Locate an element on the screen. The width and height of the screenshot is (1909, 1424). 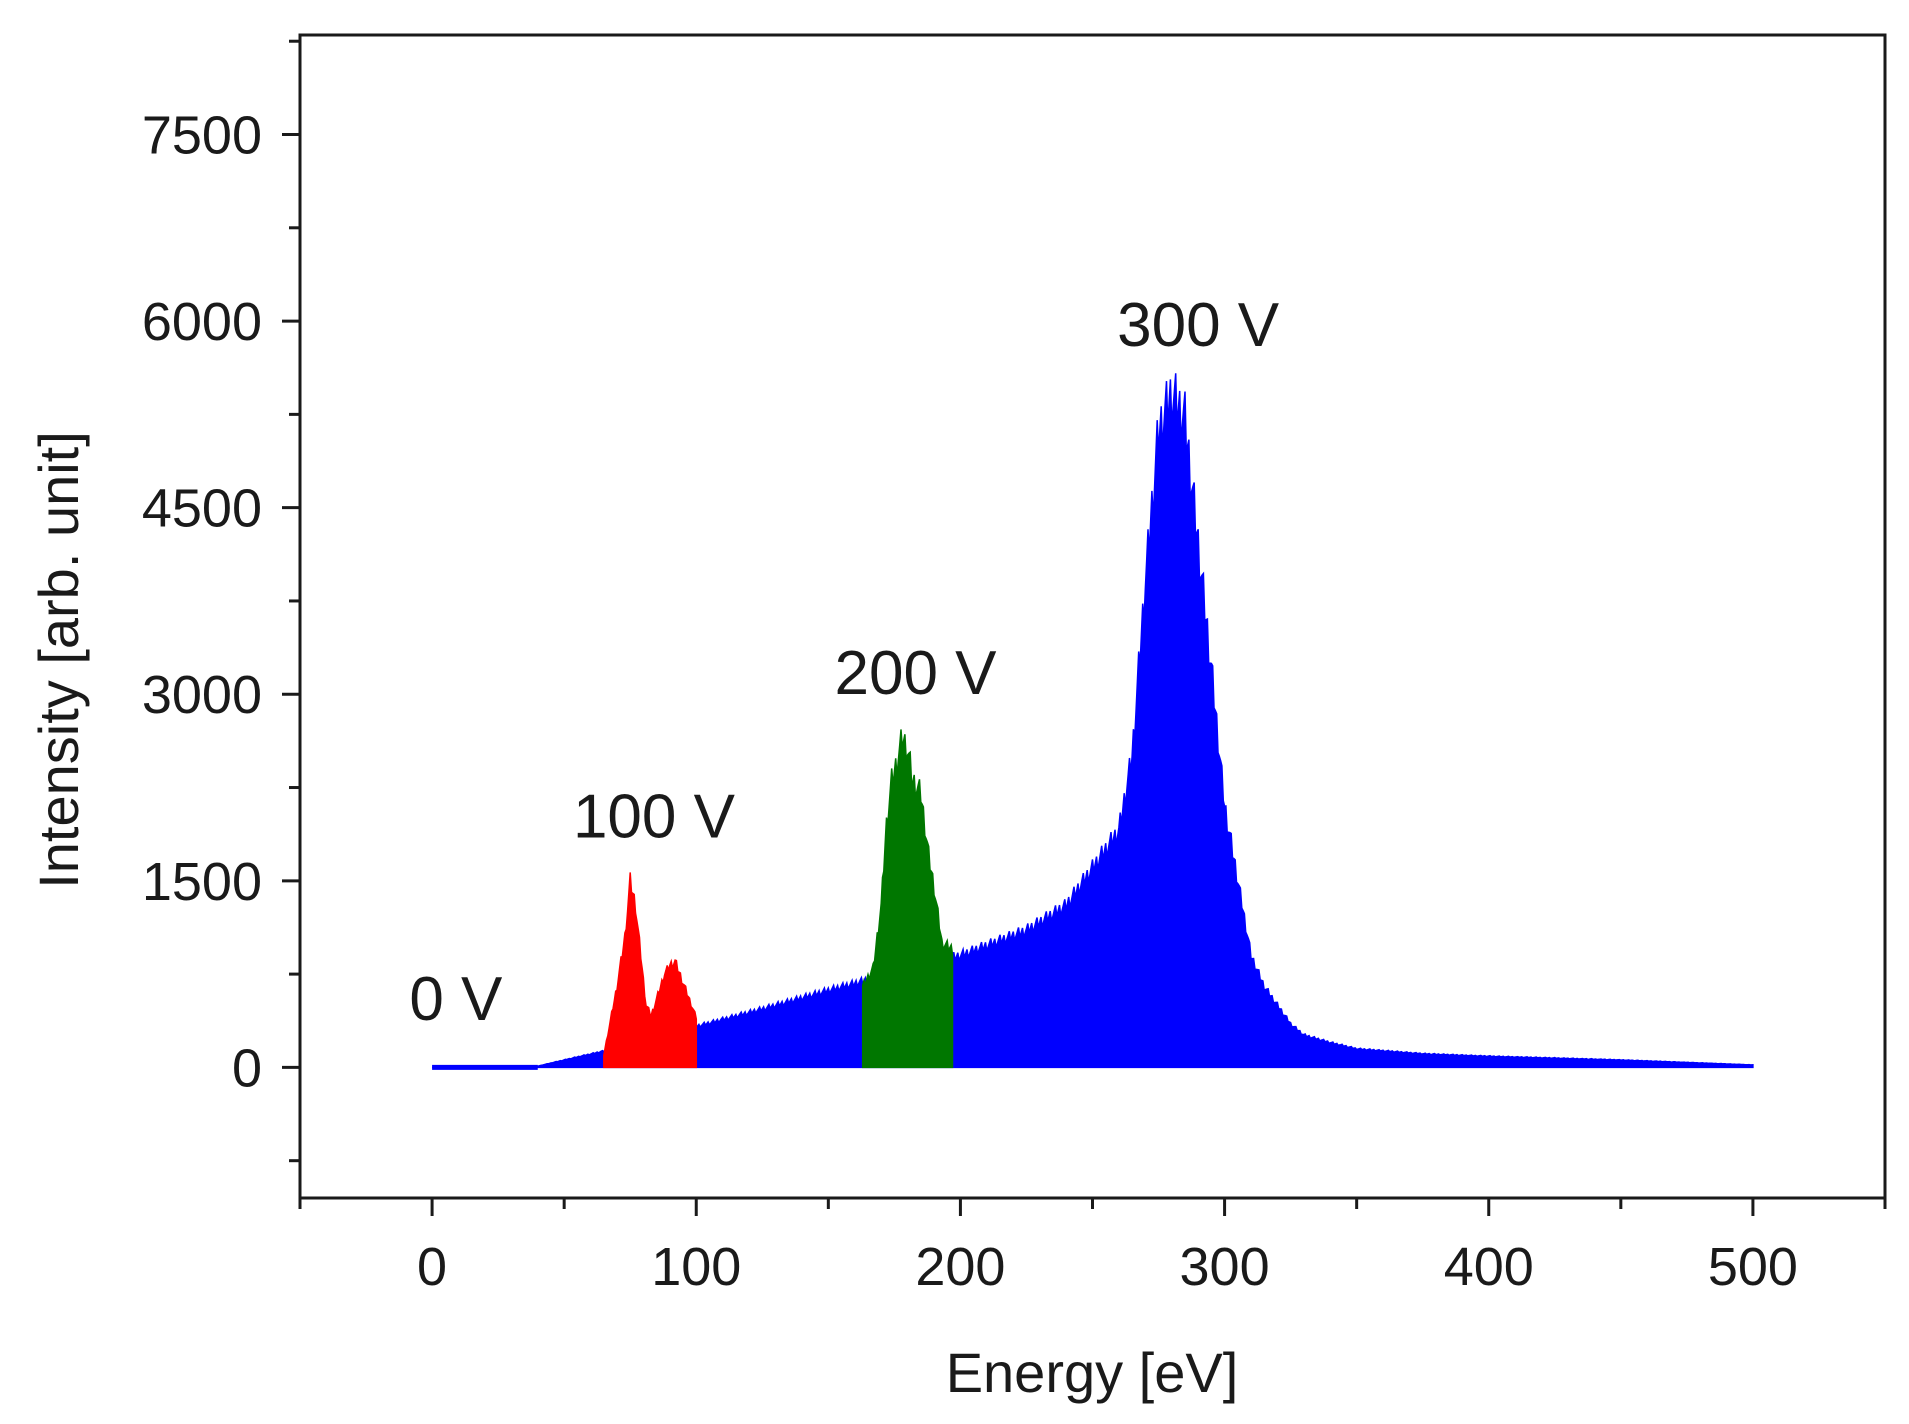
y-tick-label: 6000 is located at coordinates (202, 322).